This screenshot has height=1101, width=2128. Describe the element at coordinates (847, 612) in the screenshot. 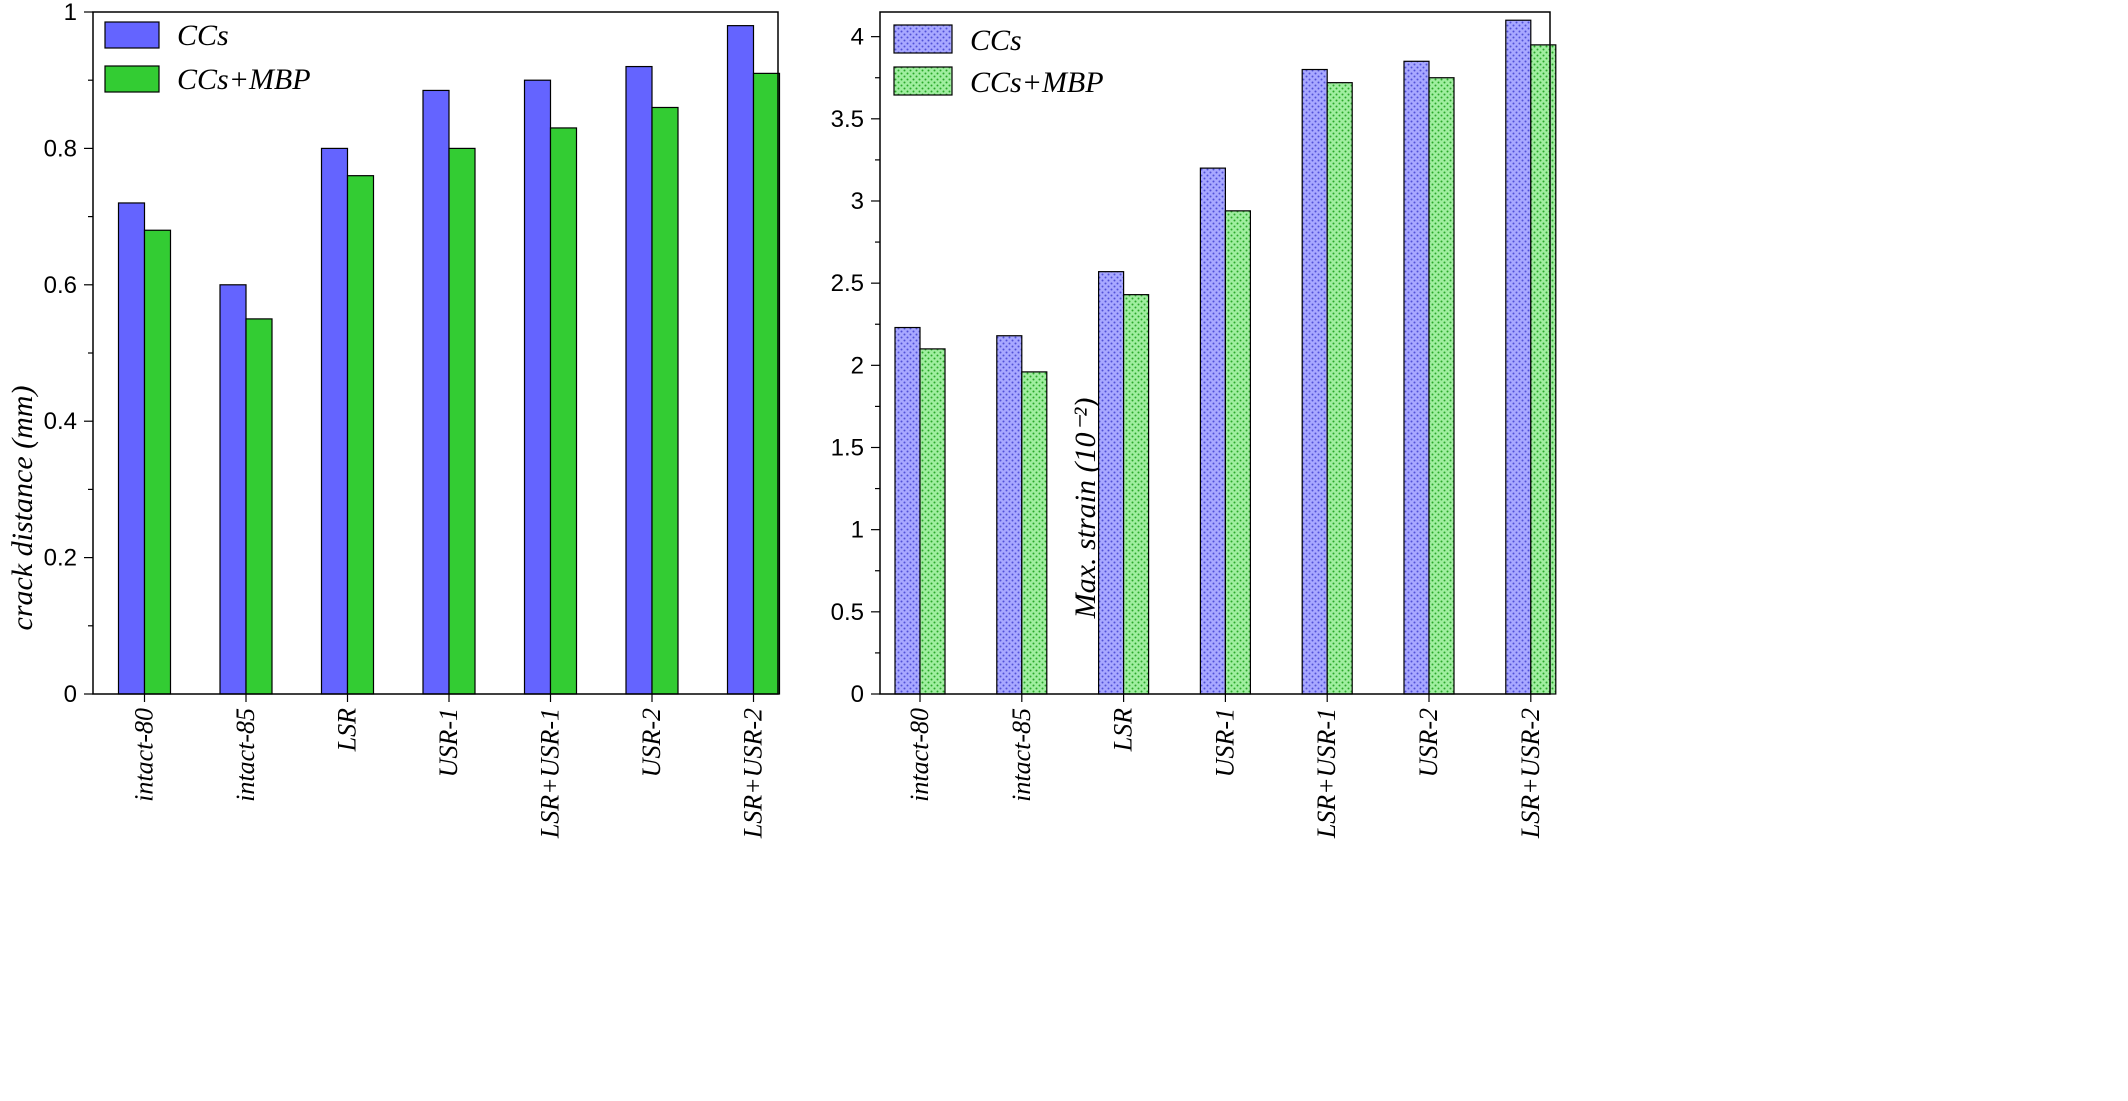

I see `y-tick-label: 0.5` at that location.